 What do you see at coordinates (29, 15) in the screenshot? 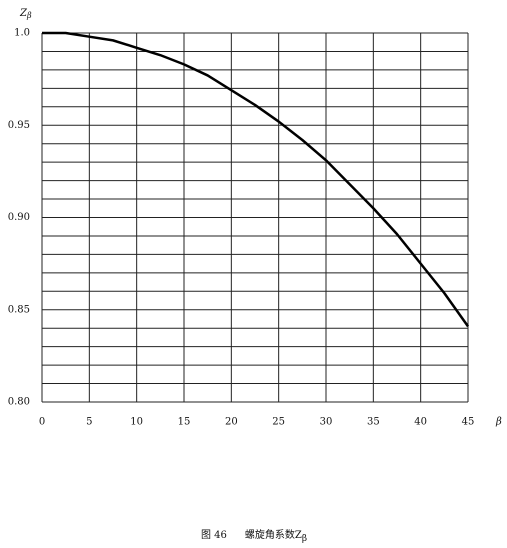
I see `y-label-sub: β` at bounding box center [29, 15].